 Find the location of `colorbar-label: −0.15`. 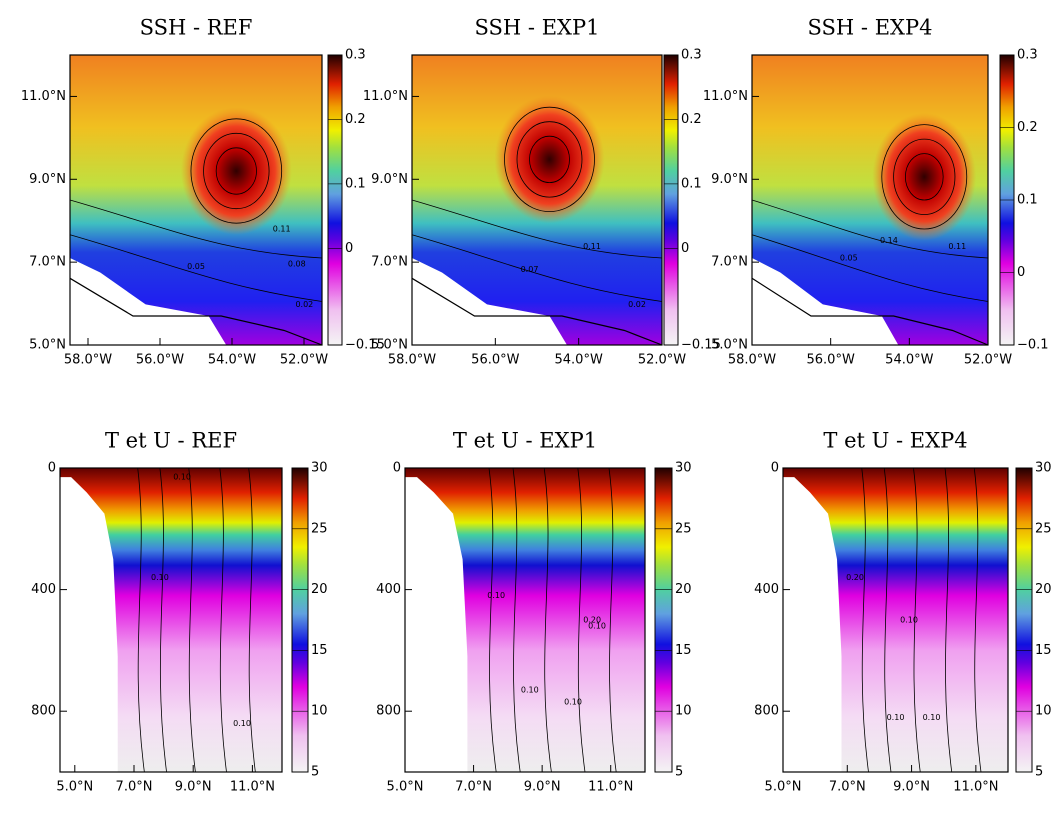

colorbar-label: −0.15 is located at coordinates (701, 345).